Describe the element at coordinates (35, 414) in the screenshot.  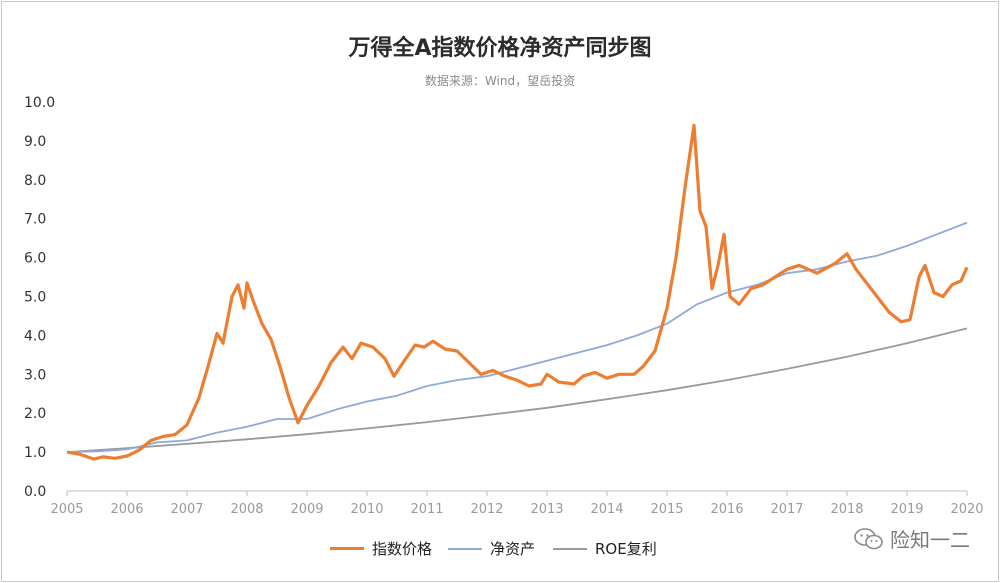
I see `y-tick-label: 2.0` at that location.